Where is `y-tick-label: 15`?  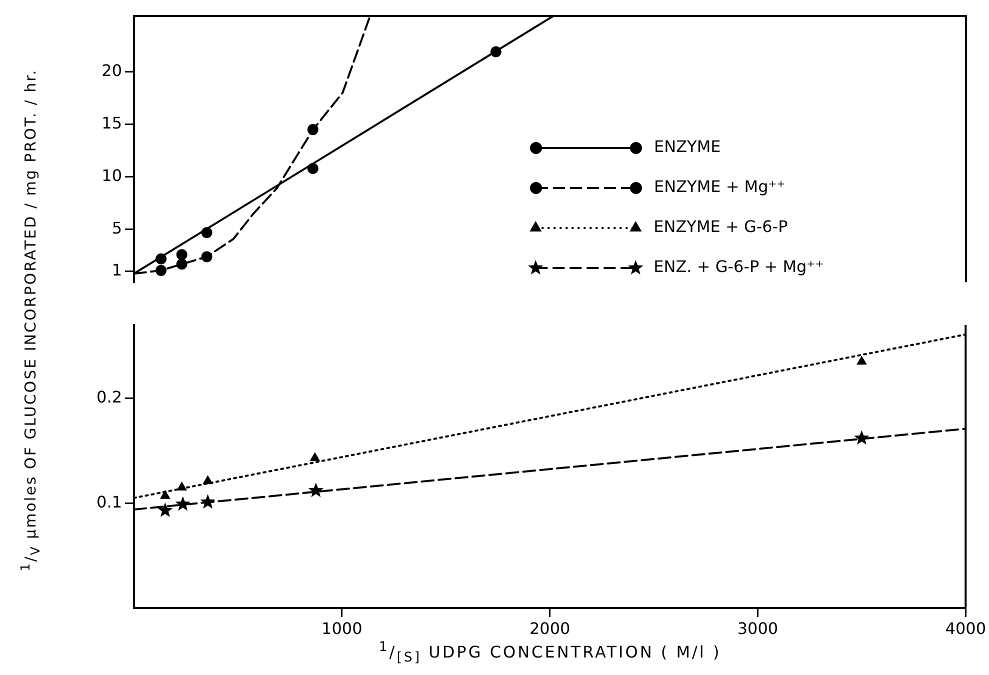 y-tick-label: 15 is located at coordinates (112, 122).